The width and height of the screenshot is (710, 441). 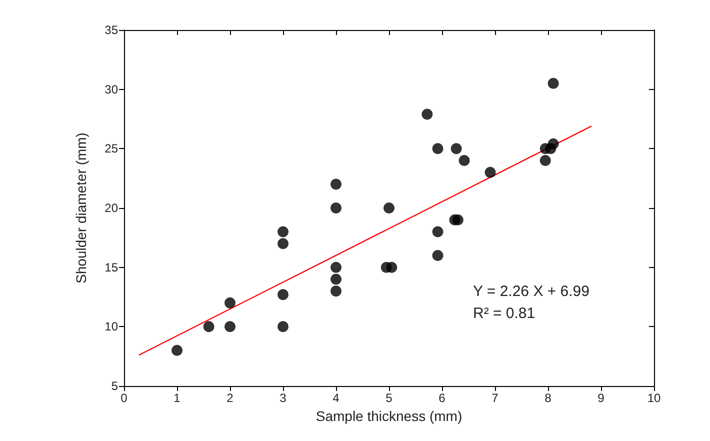 I want to click on x-tick-label: 7, so click(x=495, y=398).